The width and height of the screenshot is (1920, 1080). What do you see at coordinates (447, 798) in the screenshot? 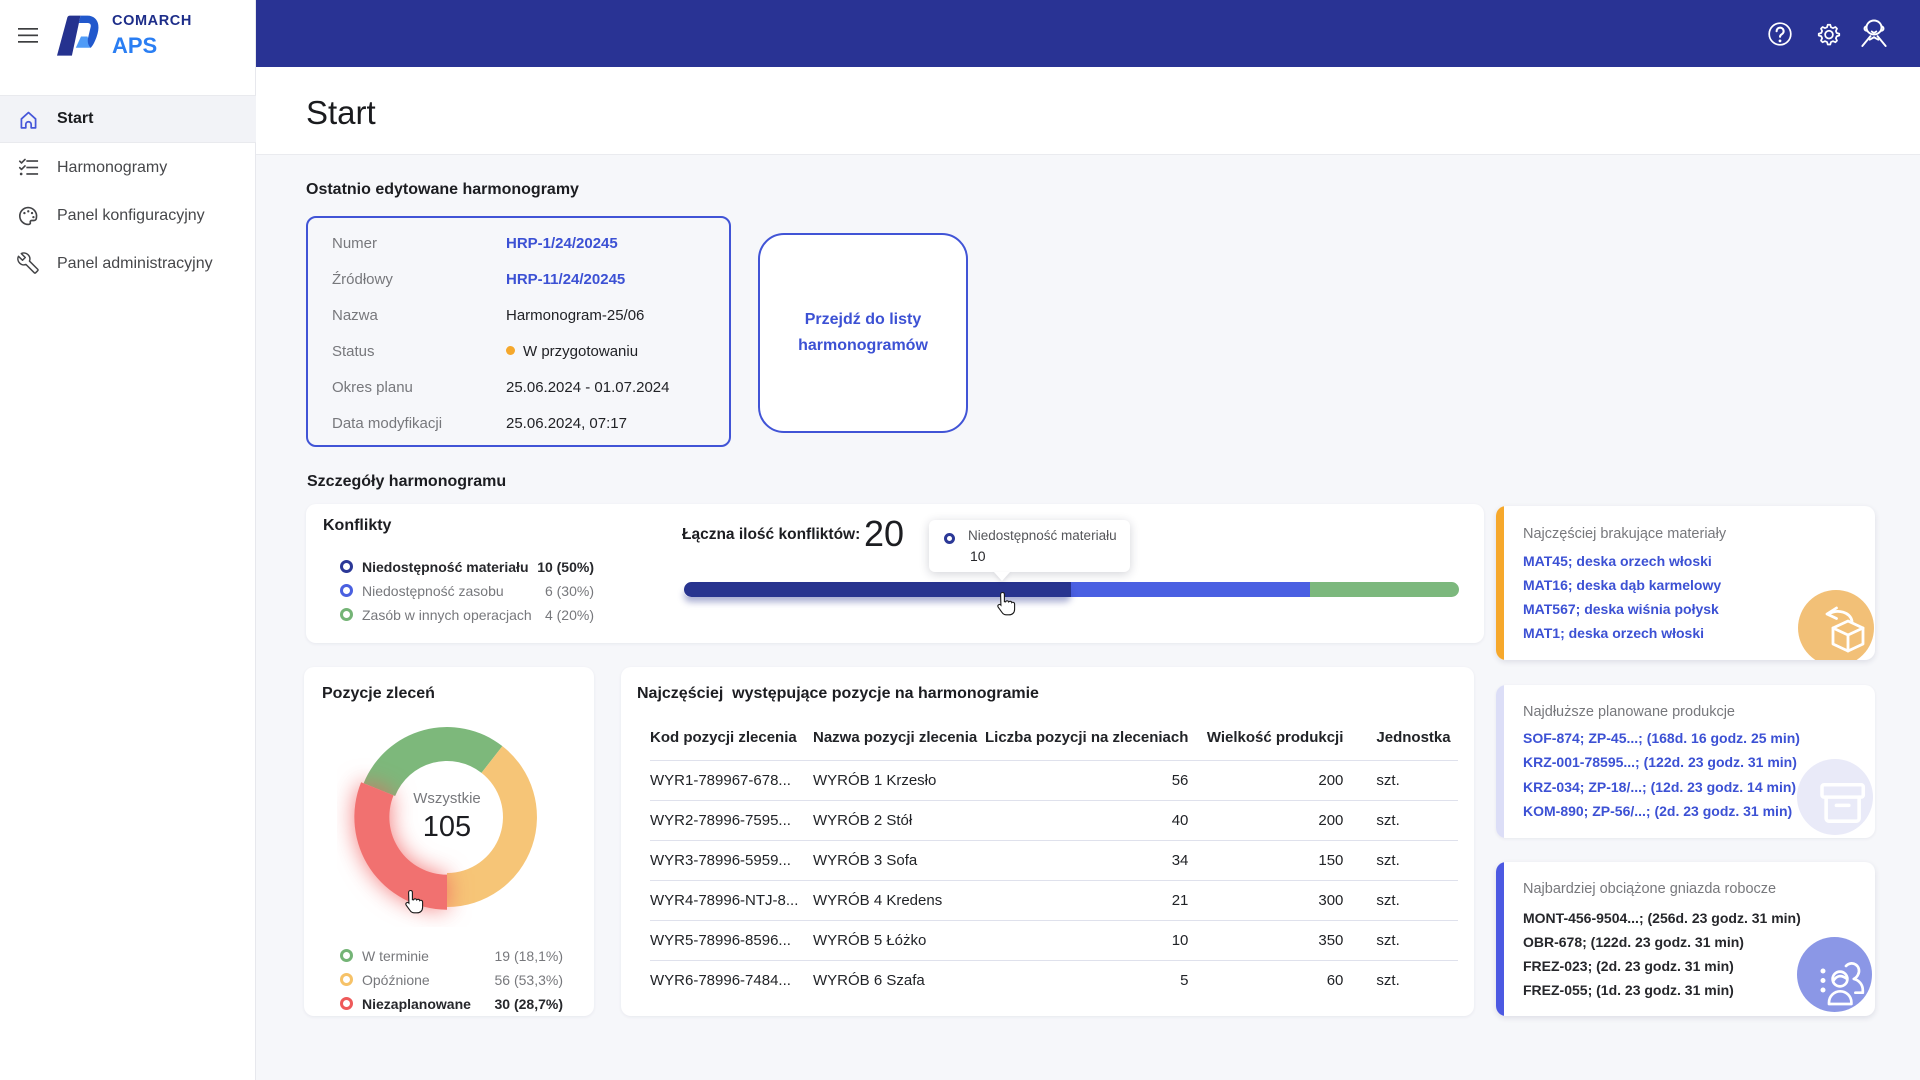
I see `svg-text: Wszystkie` at bounding box center [447, 798].